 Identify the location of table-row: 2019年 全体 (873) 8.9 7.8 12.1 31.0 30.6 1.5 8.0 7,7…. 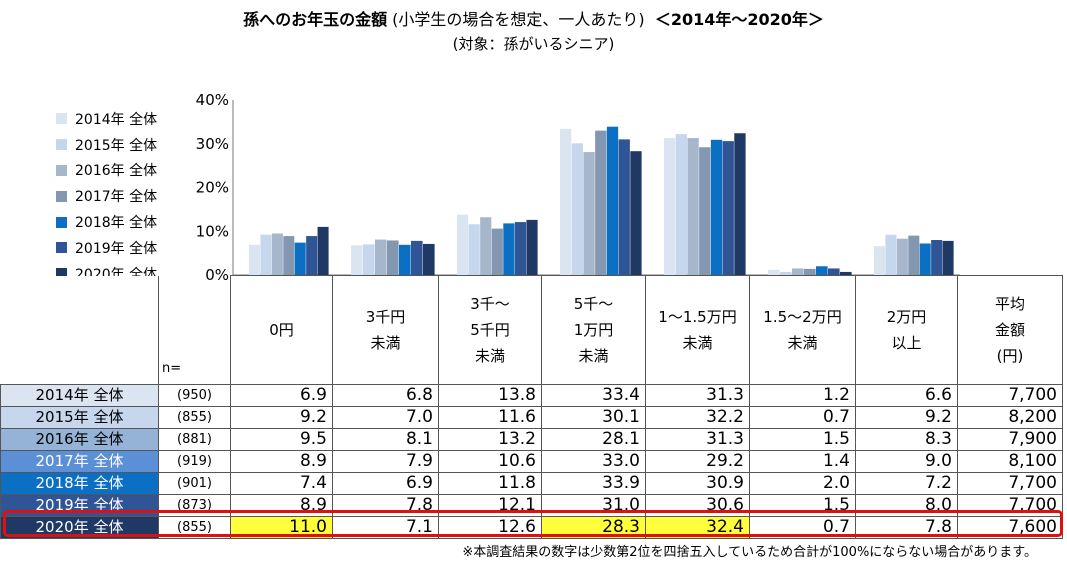
(531, 505).